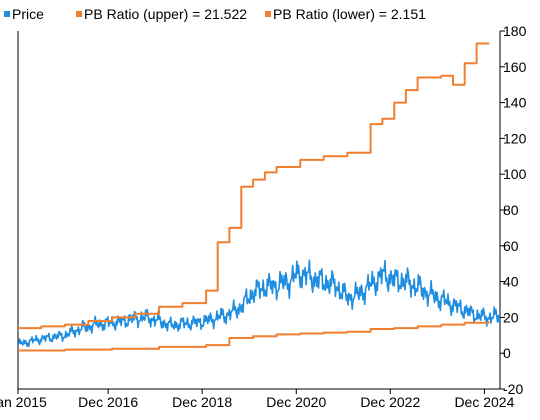  I want to click on x-tick-label: Dec 2020, so click(296, 402).